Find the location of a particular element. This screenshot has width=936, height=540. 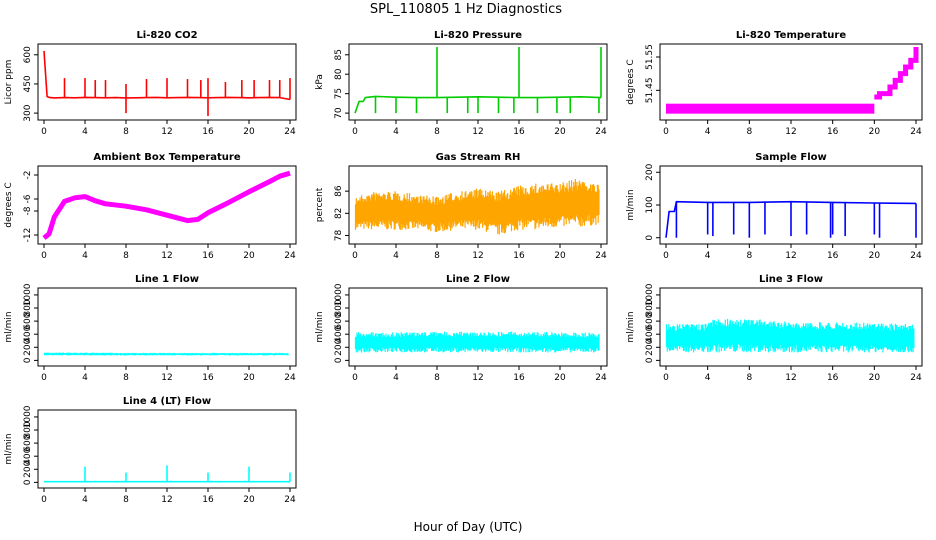

figure-xlabel: Hour of Day (UTC) is located at coordinates (468, 527).